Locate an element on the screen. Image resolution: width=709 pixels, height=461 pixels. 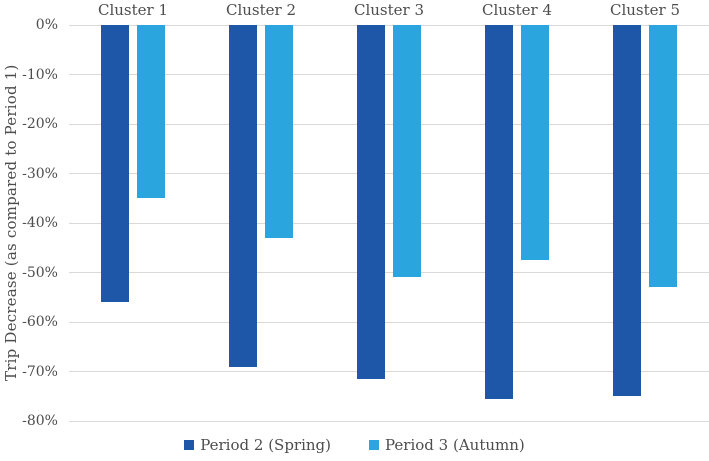
y-axis-tick-label: -50% is located at coordinates (40, 272).